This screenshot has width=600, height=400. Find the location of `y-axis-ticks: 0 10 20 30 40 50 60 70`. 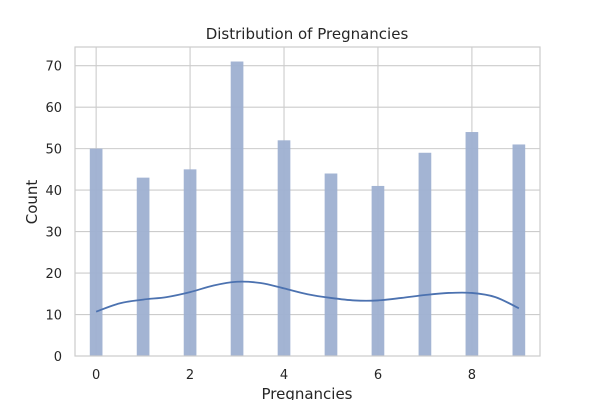

y-axis-ticks: 0 10 20 30 40 50 60 70 is located at coordinates (53, 212).